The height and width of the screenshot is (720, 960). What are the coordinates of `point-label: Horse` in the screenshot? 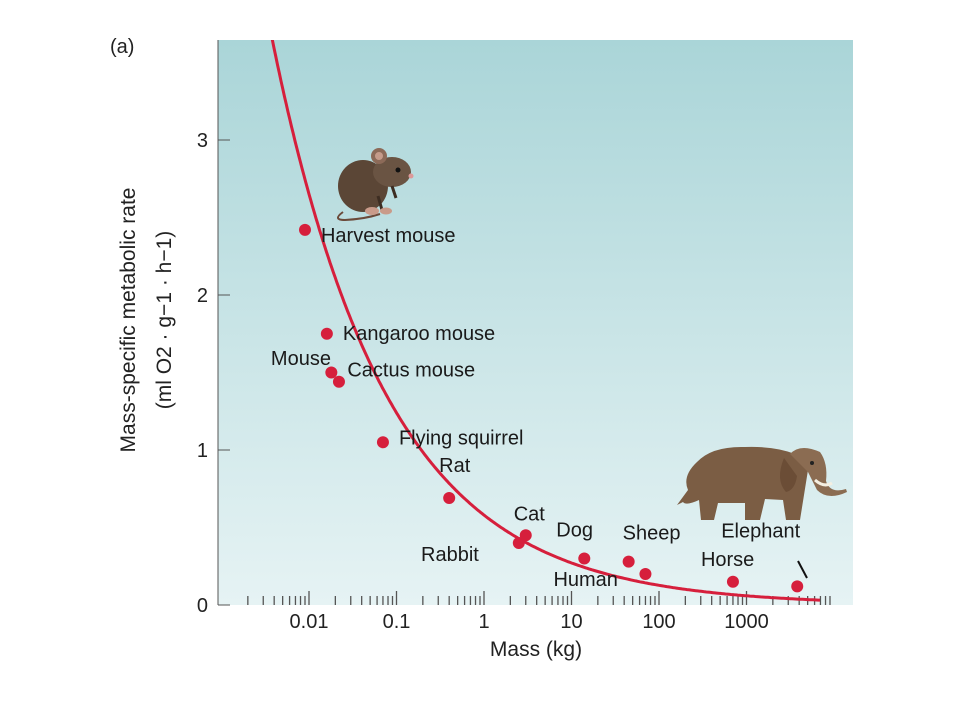 It's located at (727, 560).